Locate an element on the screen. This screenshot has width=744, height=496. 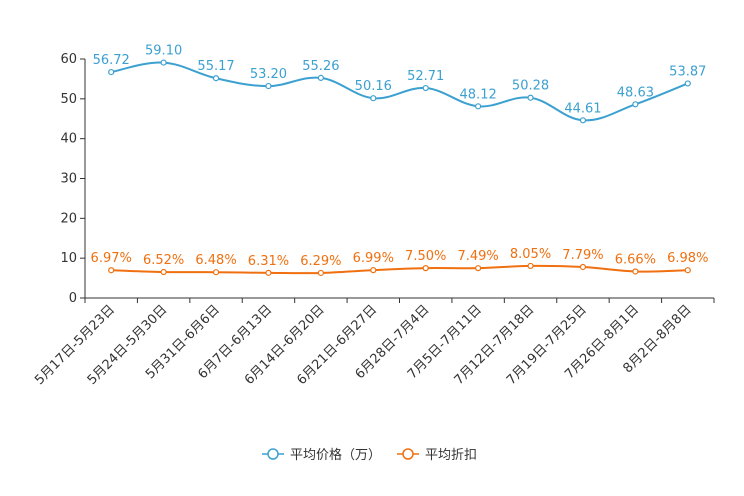
data-label: 7.49% is located at coordinates (477, 256).